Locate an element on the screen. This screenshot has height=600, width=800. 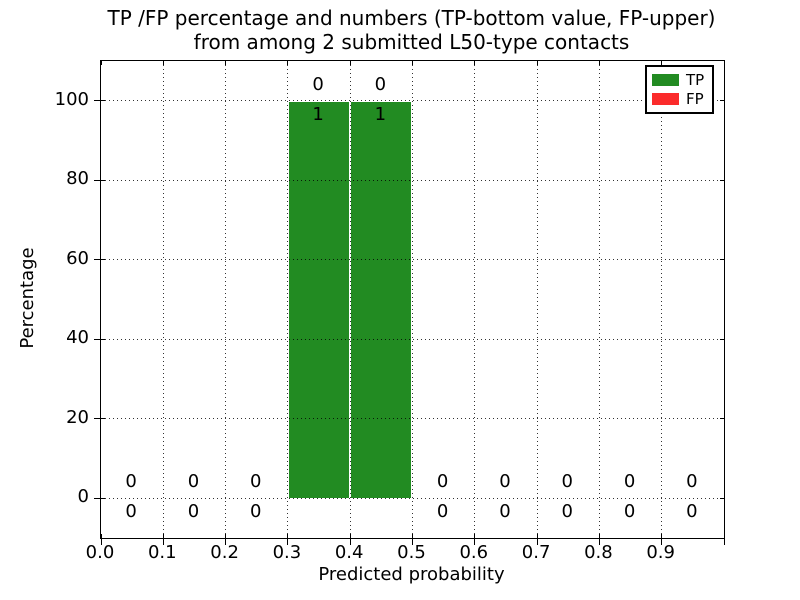
legend-entry-fp: FP is located at coordinates (679, 99).